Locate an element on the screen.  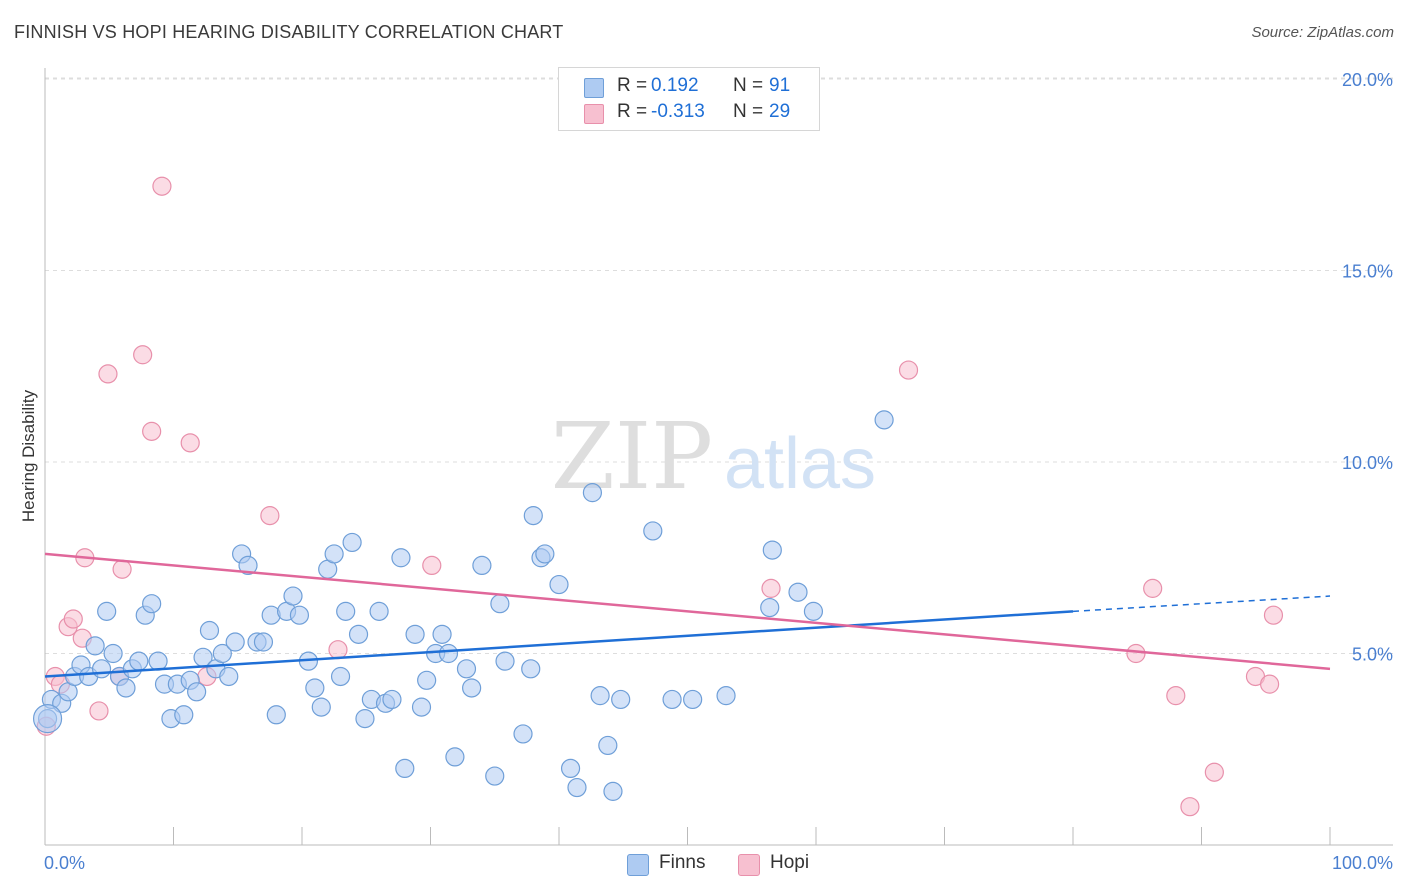
y-tick-label: 20.0% is located at coordinates (1367, 80).